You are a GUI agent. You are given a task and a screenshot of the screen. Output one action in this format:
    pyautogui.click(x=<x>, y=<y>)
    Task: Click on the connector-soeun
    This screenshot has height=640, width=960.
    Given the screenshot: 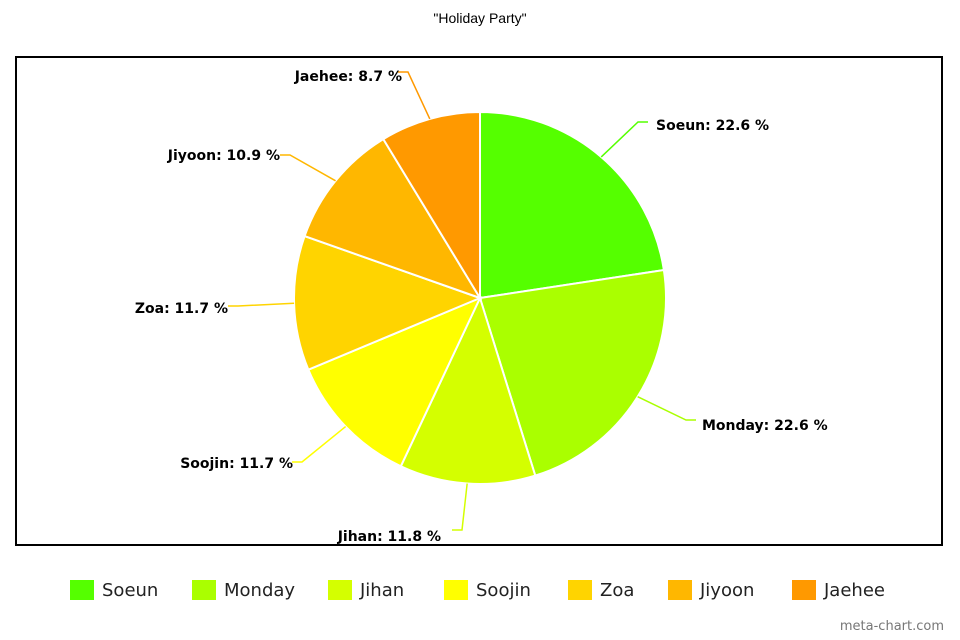 What is the action you would take?
    pyautogui.click(x=624, y=139)
    